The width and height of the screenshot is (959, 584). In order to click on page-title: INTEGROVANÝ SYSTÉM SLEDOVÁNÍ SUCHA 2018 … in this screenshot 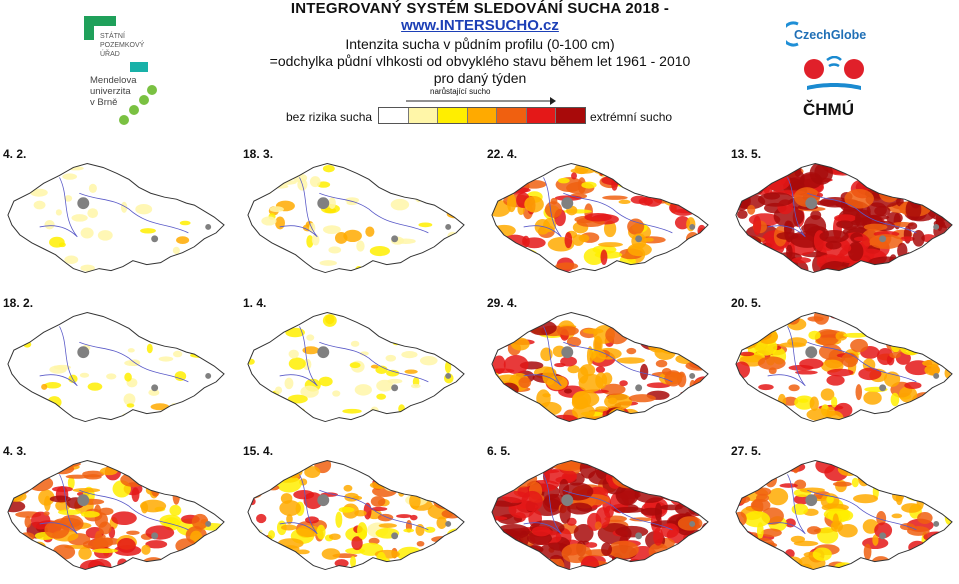, I will do `click(480, 8)`.